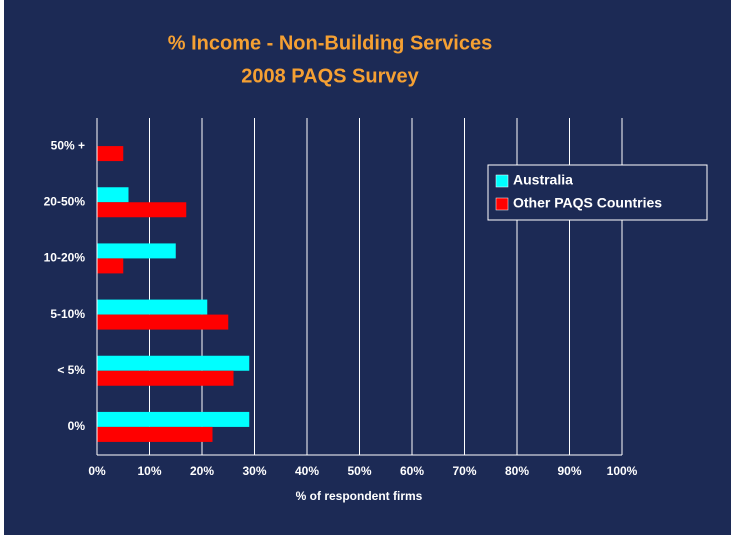 This screenshot has width=731, height=535. Describe the element at coordinates (71, 370) in the screenshot. I see `y-tick-label: < 5%` at that location.